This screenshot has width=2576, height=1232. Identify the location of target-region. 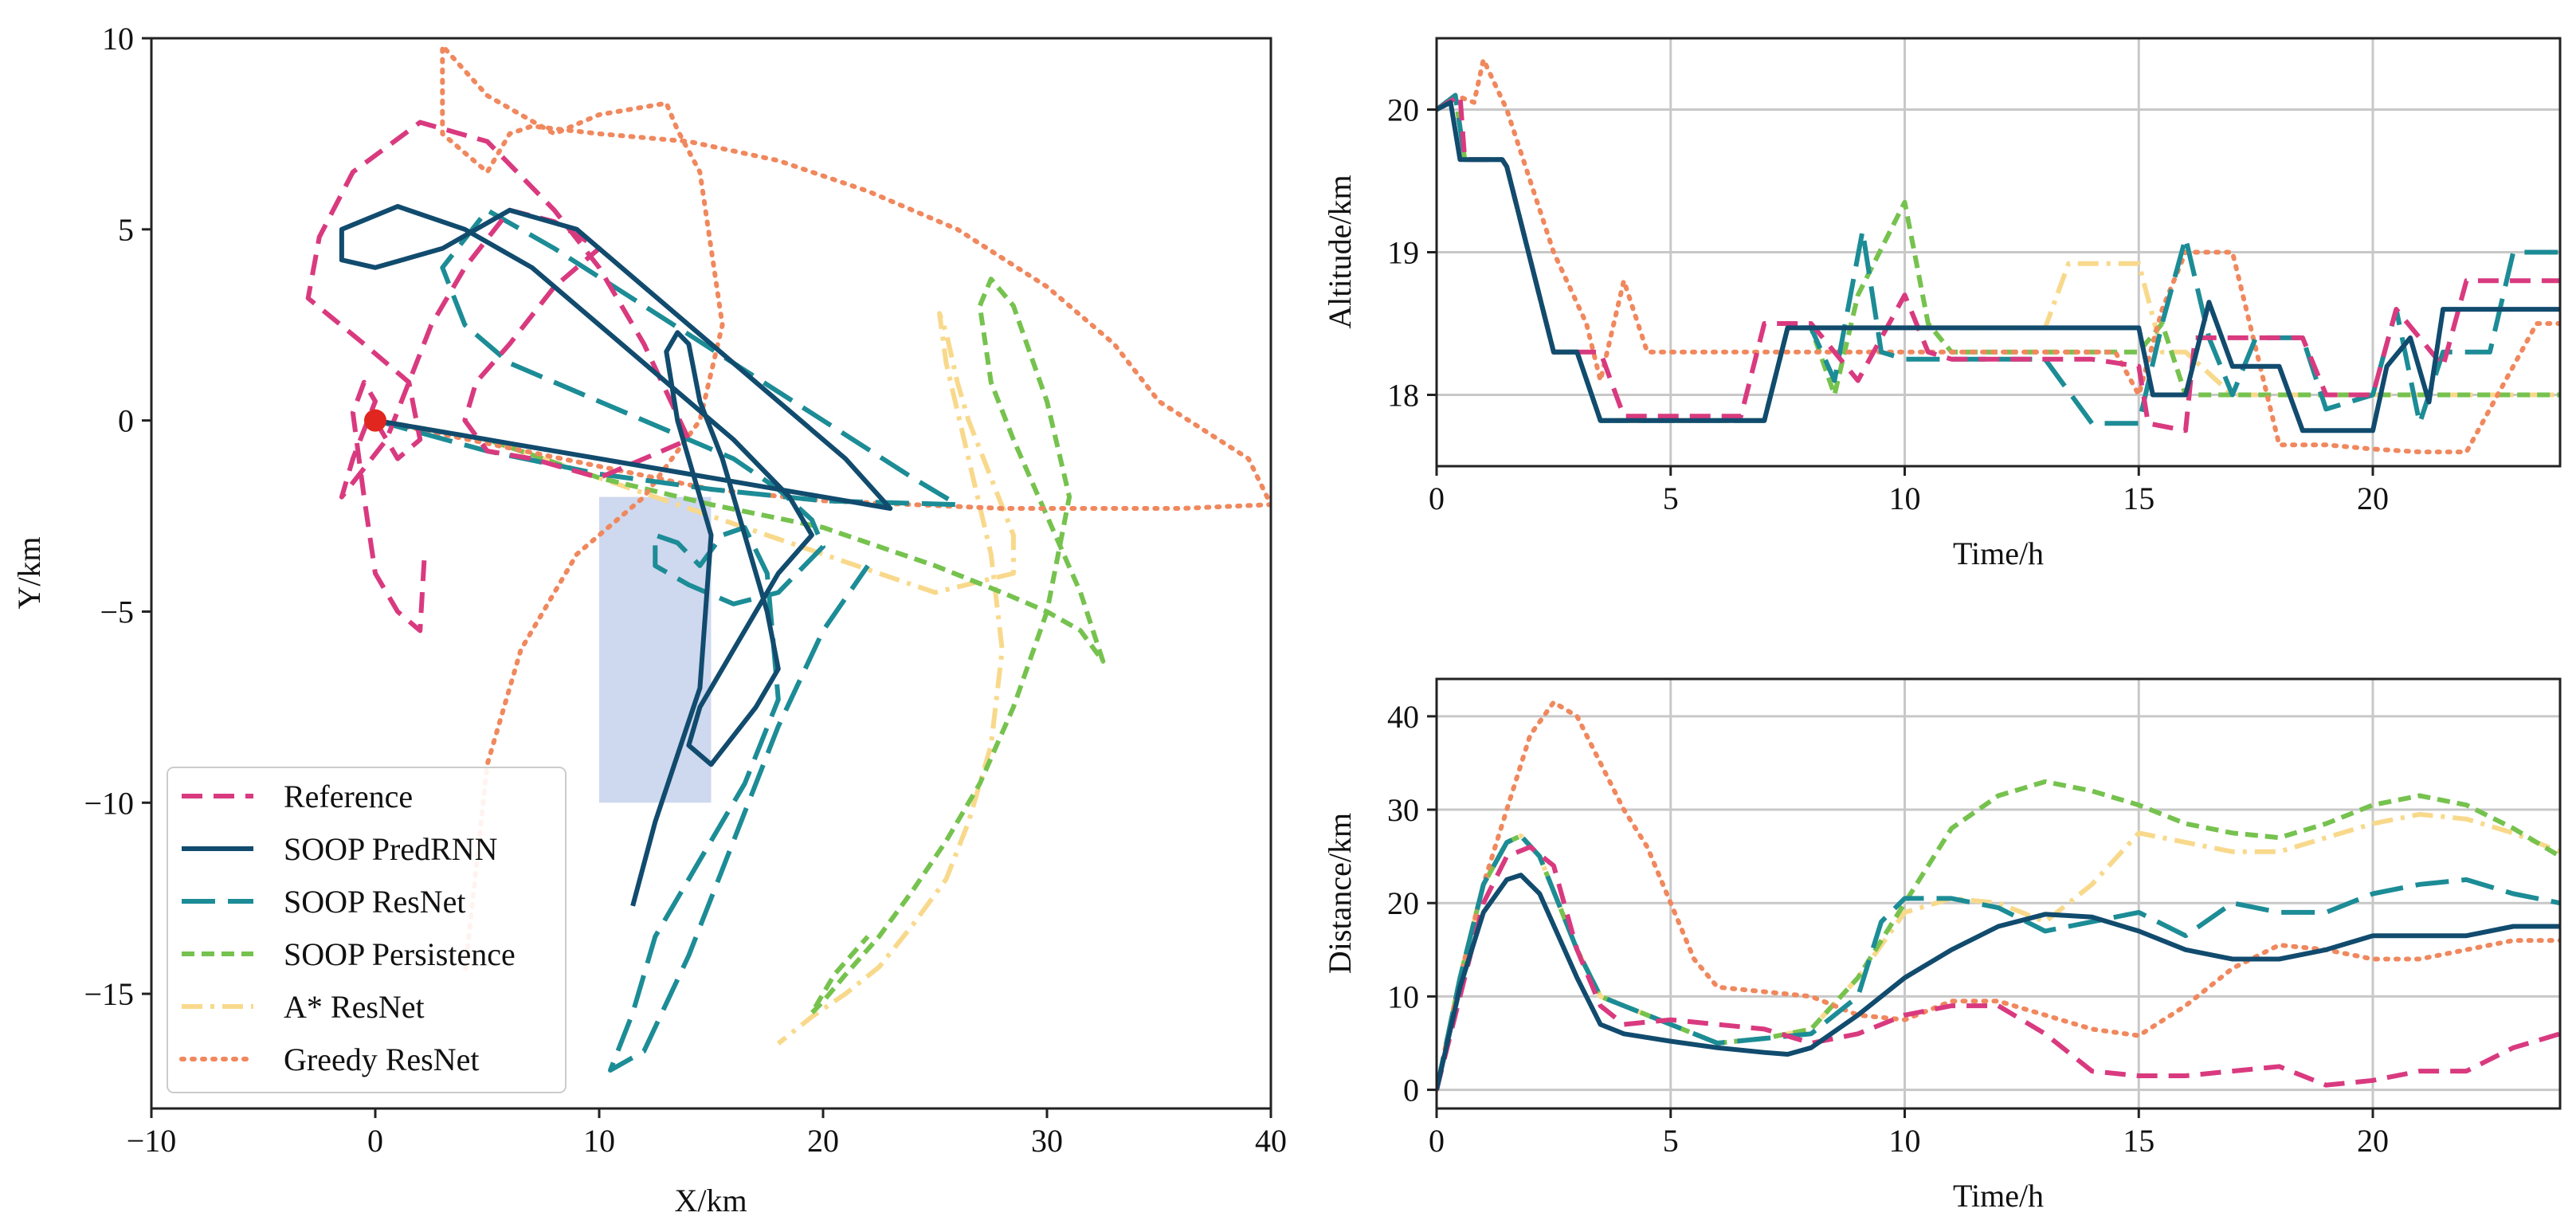
(656, 649).